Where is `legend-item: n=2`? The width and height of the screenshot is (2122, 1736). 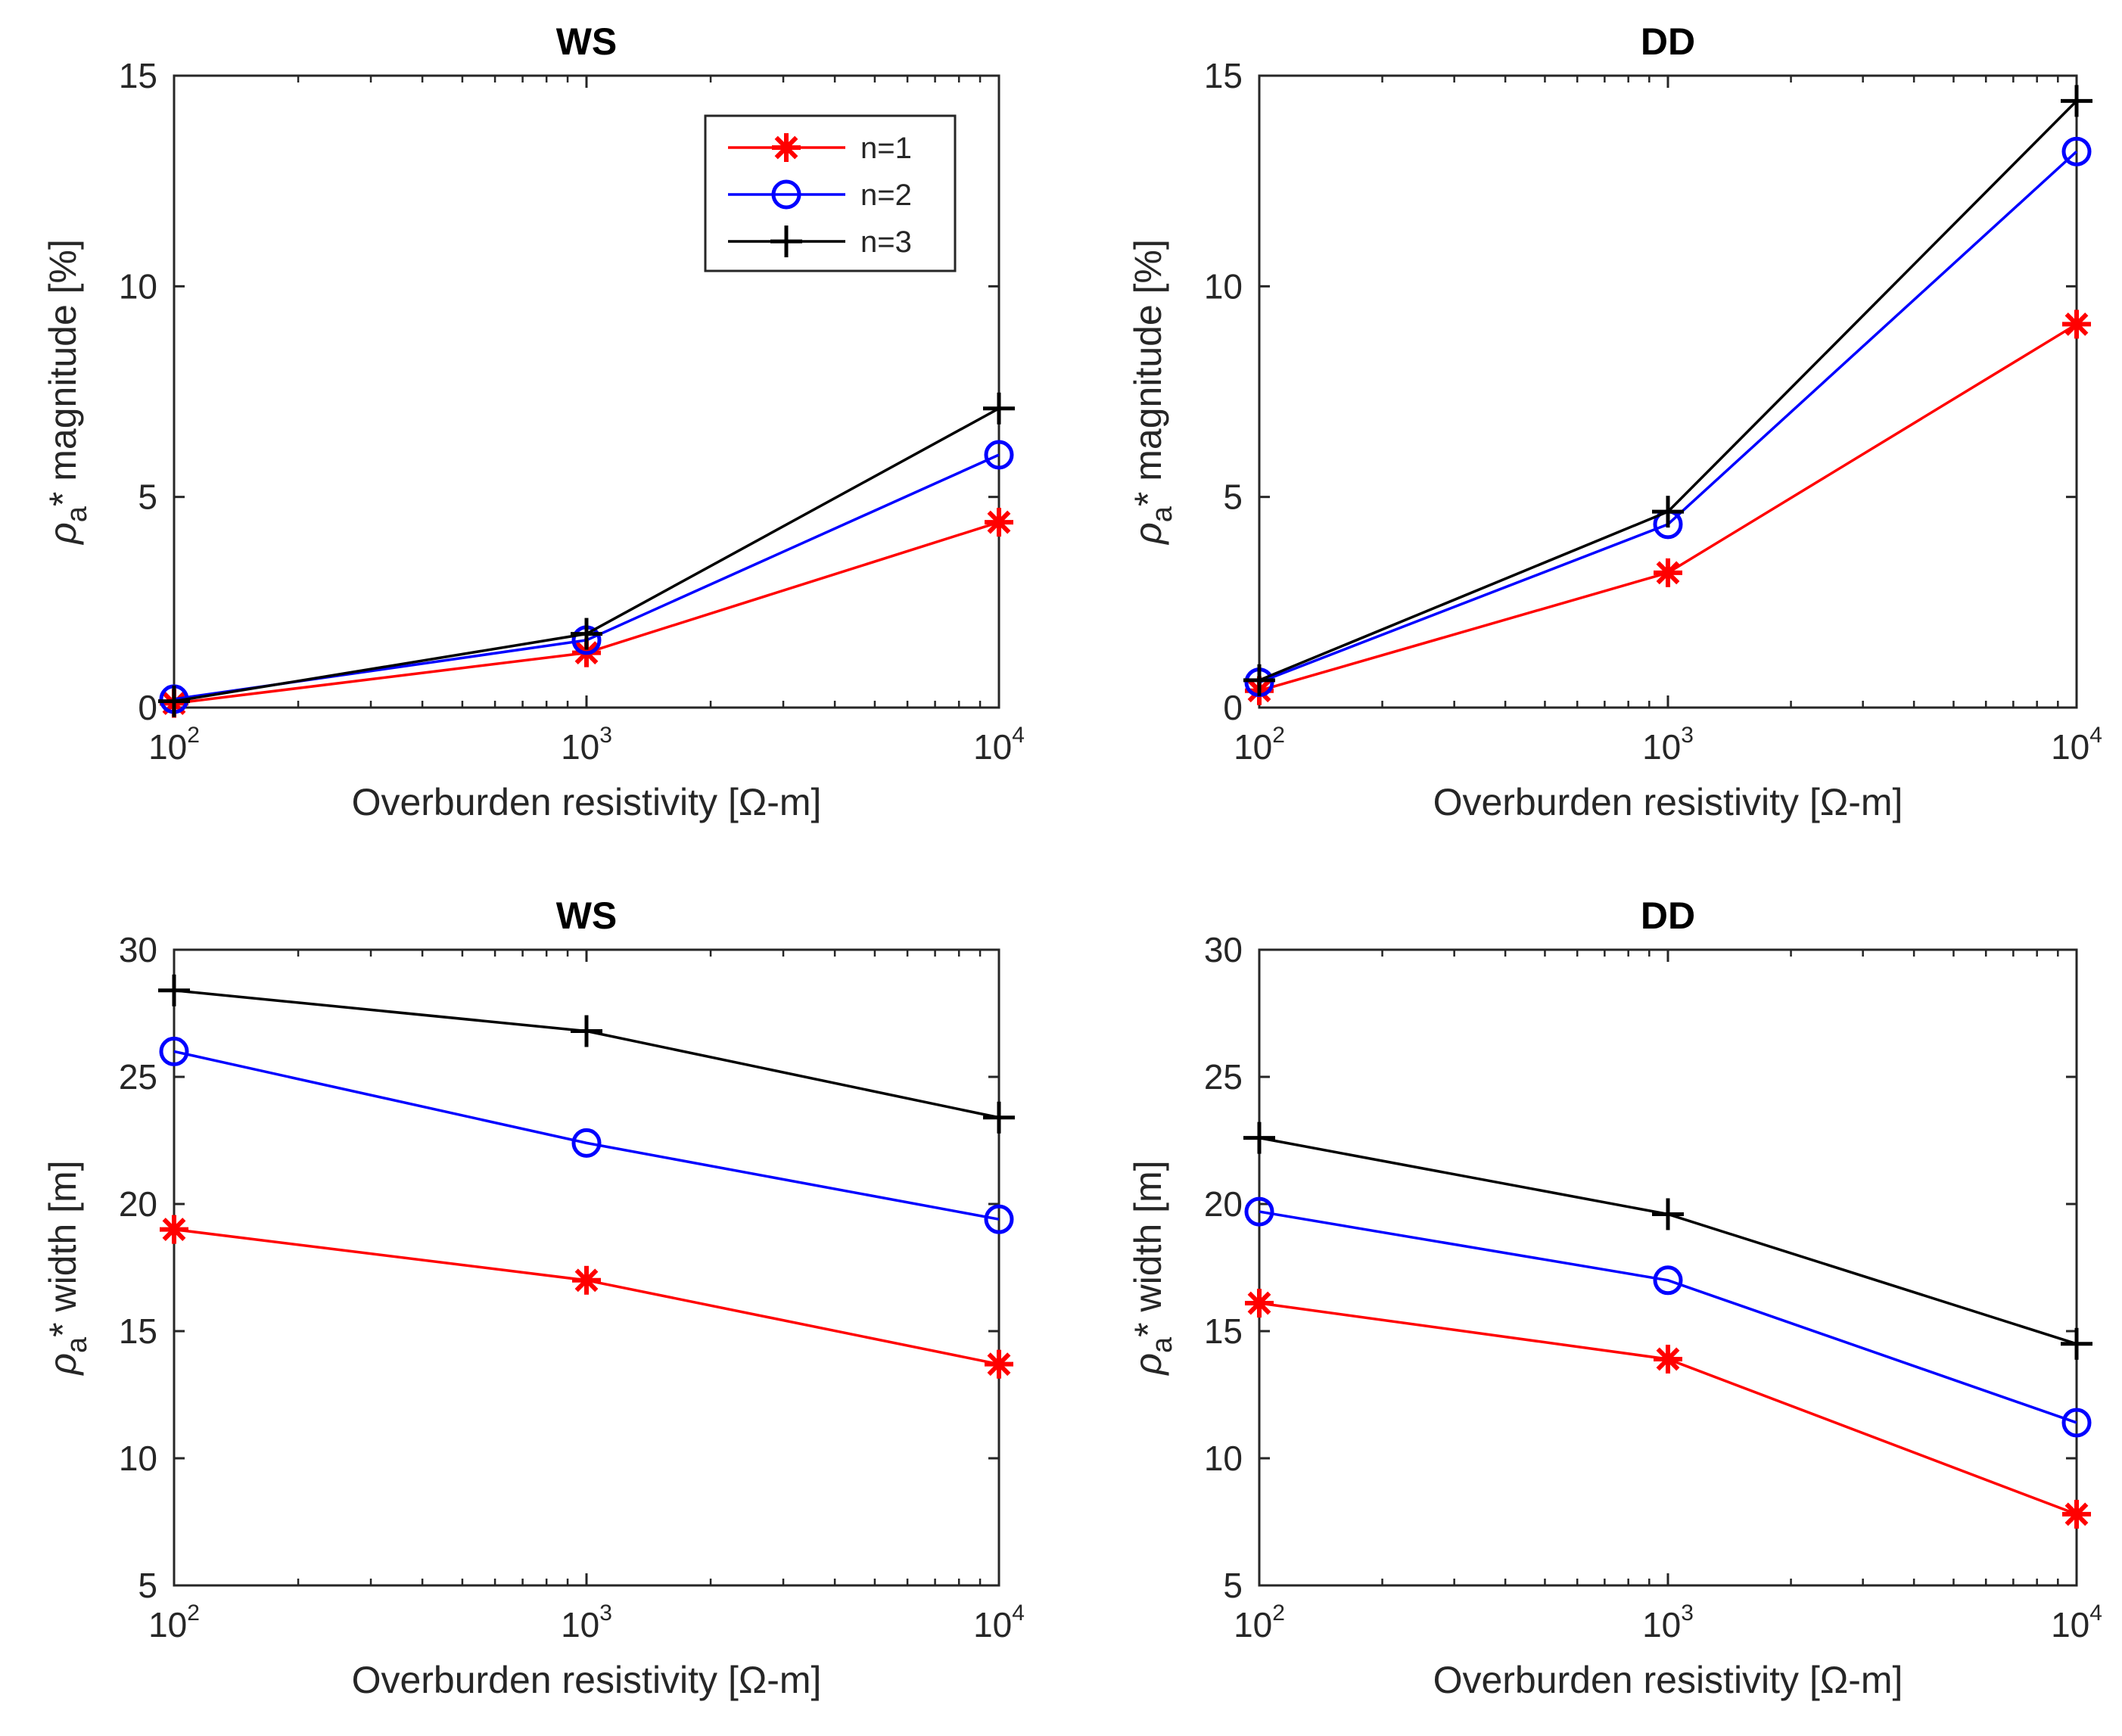
legend-item: n=2 is located at coordinates (820, 196).